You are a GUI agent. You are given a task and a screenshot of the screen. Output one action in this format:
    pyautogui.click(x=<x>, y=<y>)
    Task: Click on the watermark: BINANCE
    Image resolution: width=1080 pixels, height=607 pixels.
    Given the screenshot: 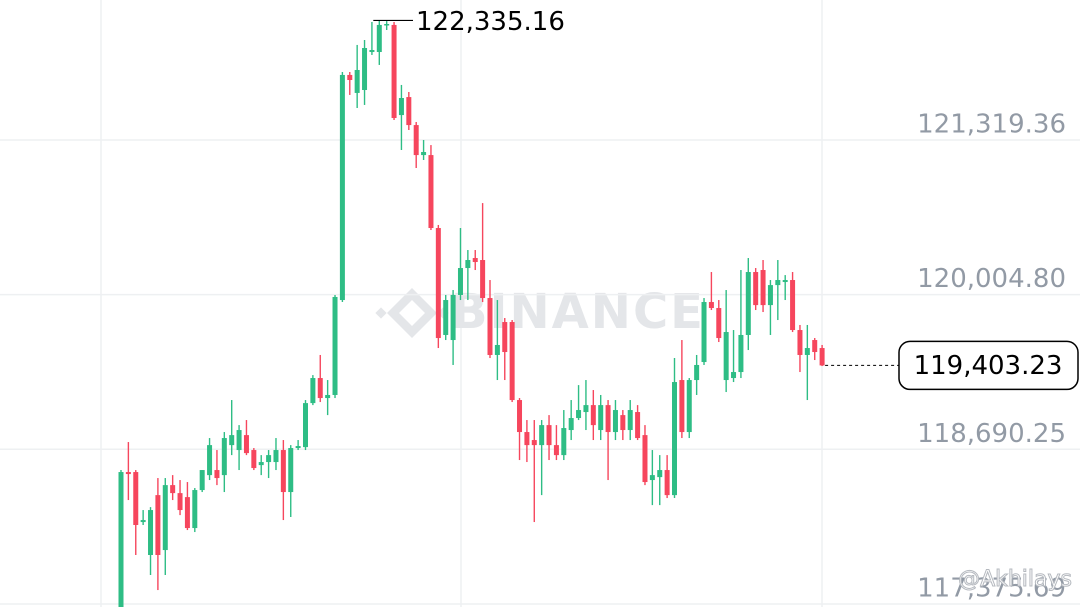 What is the action you would take?
    pyautogui.click(x=578, y=312)
    